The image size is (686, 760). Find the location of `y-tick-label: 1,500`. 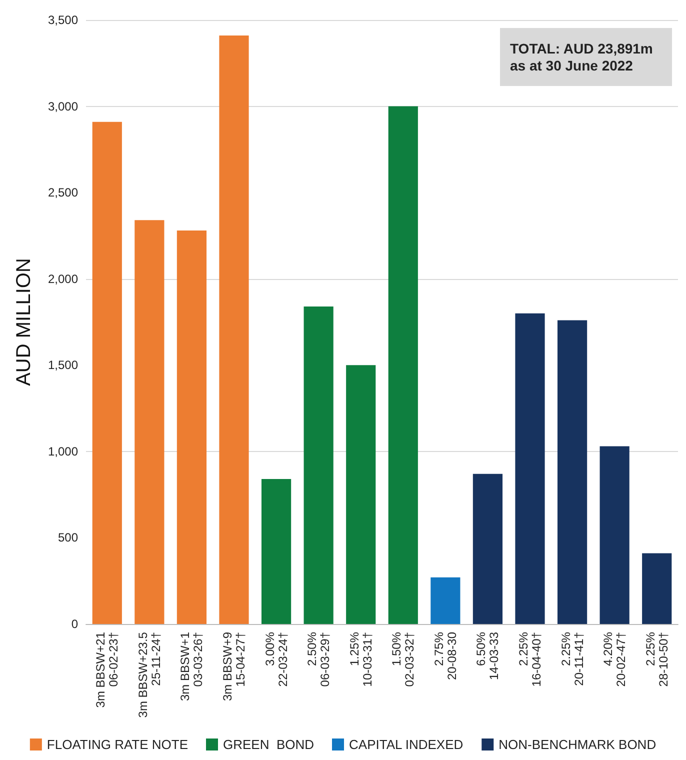

y-tick-label: 1,500 is located at coordinates (63, 365).